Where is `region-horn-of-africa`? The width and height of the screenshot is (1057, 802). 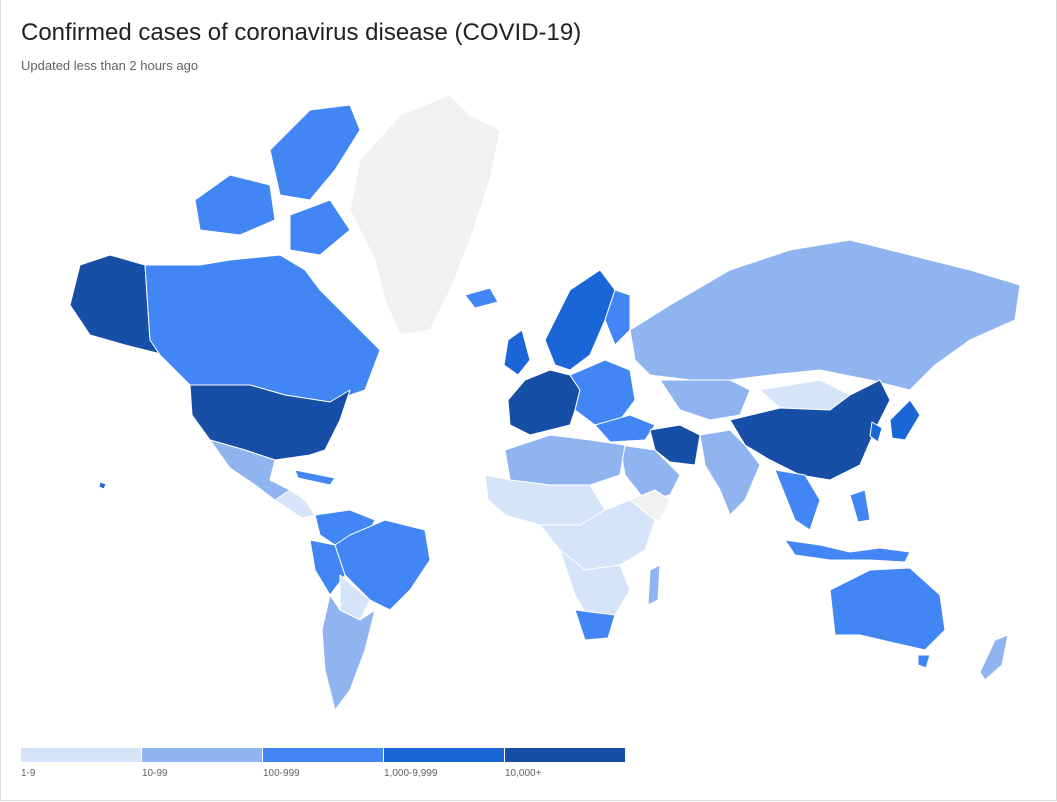
region-horn-of-africa is located at coordinates (650, 505).